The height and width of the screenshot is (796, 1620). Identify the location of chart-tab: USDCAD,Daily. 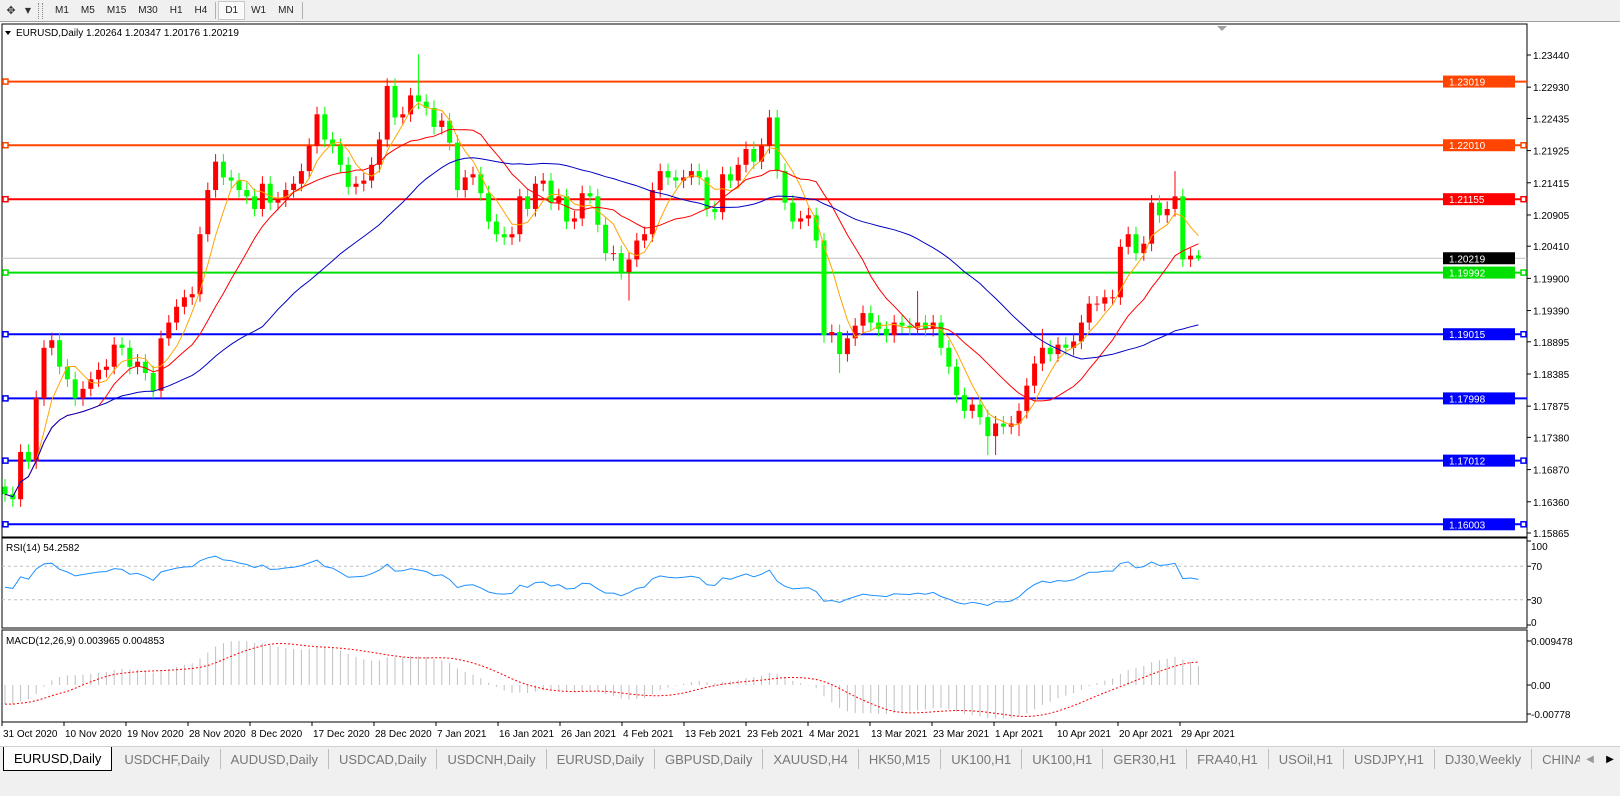
(383, 759).